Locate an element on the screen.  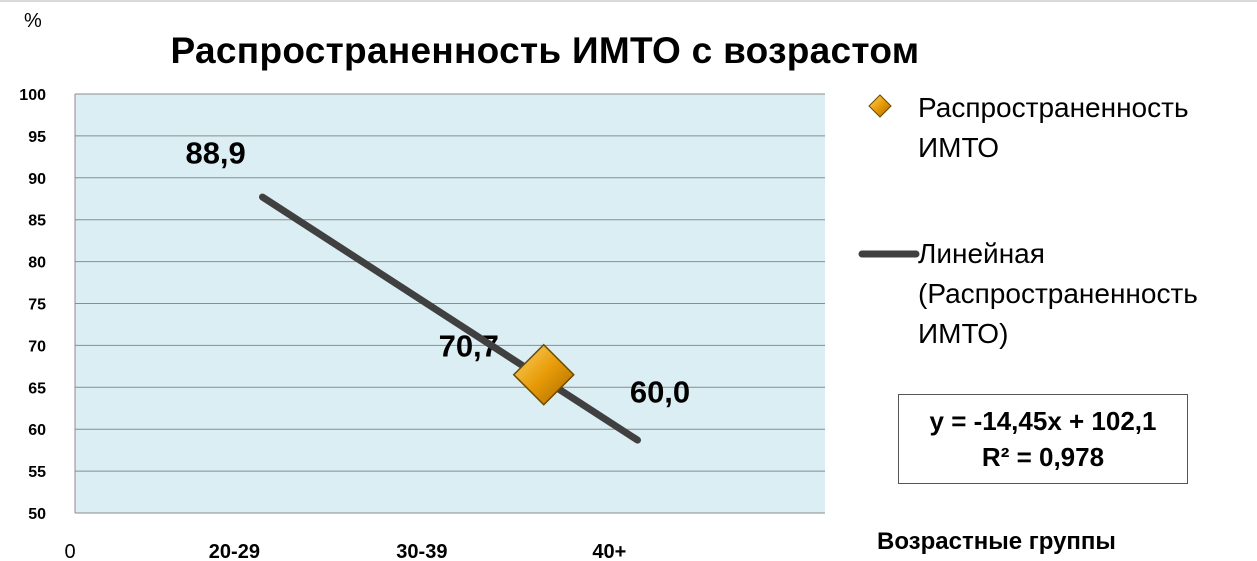
x-tick-label: 30-39 is located at coordinates (421, 551).